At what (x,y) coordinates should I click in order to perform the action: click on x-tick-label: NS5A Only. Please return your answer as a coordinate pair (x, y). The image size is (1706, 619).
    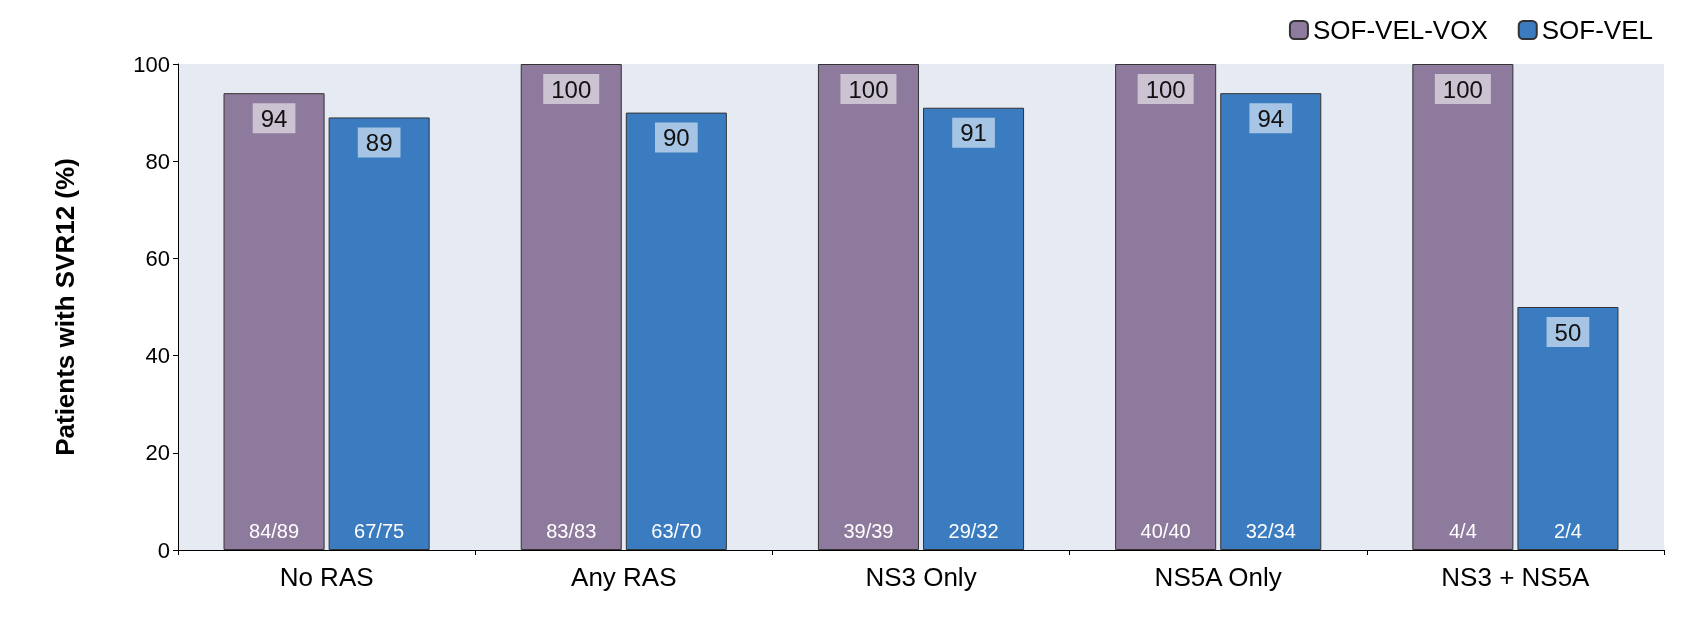
    Looking at the image, I should click on (1218, 577).